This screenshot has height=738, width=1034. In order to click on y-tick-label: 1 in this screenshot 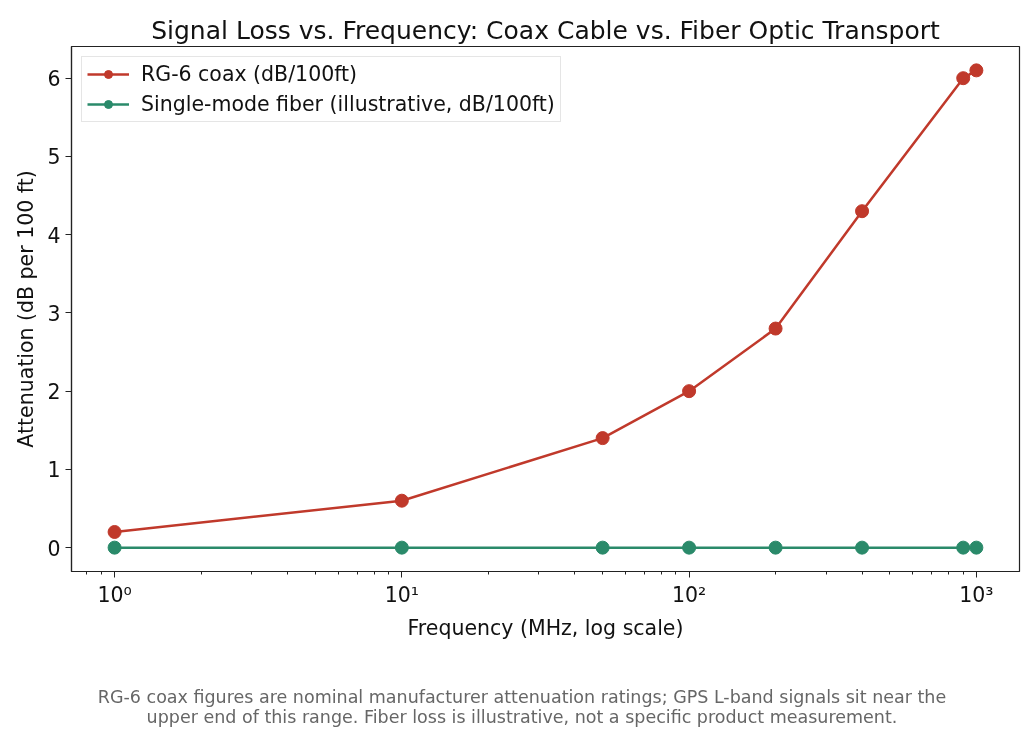, I will do `click(54, 470)`.